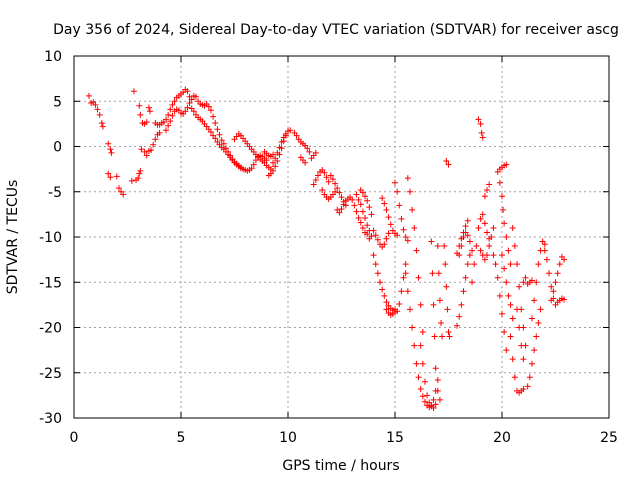  What do you see at coordinates (13, 237) in the screenshot?
I see `y-axis-label: SDTVAR / TECUs` at bounding box center [13, 237].